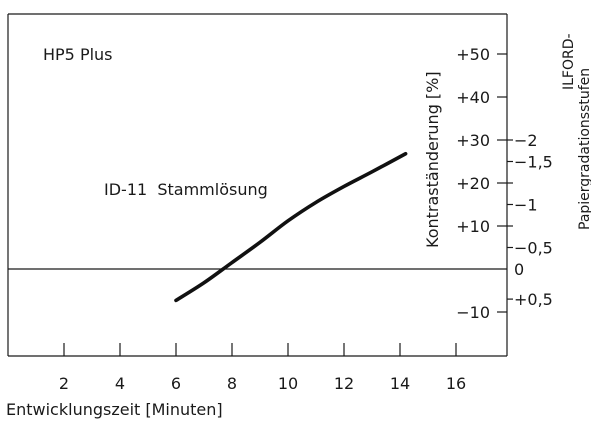 The image size is (591, 422). Describe the element at coordinates (232, 383) in the screenshot. I see `x-tick-label: 8` at that location.